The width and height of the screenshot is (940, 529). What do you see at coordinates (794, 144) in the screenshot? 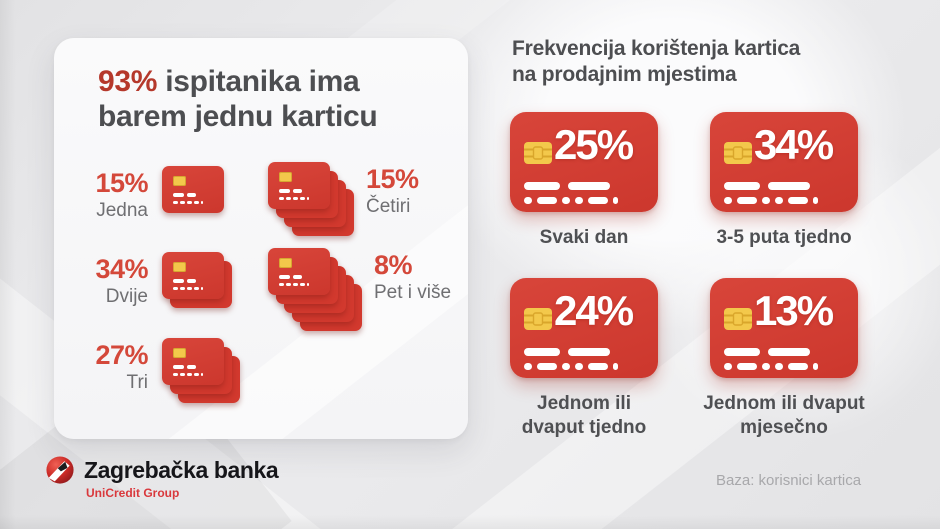
I see `usage-percentage: 34%` at bounding box center [794, 144].